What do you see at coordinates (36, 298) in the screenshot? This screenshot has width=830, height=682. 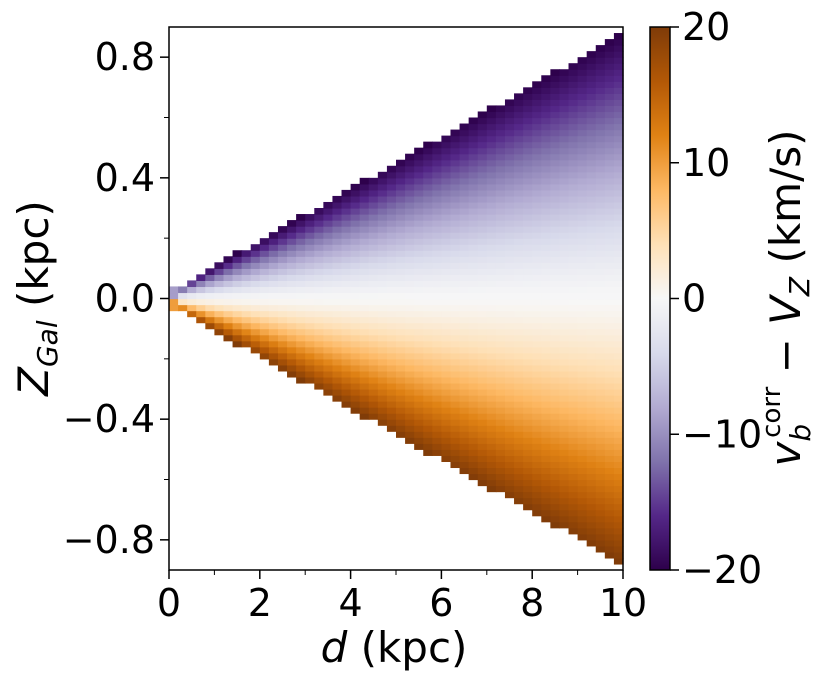 I see `y-axis-label: ZGal (kpc)` at bounding box center [36, 298].